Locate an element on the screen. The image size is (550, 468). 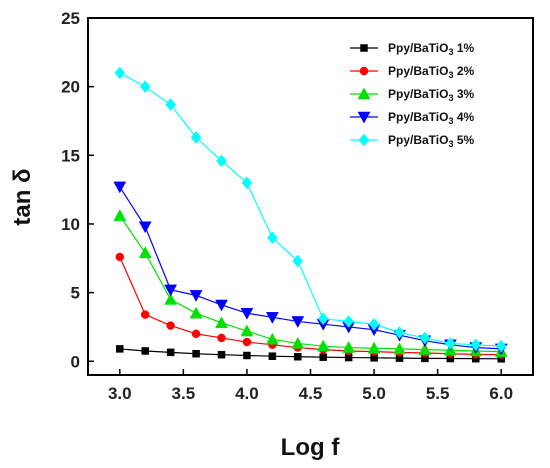
legend-item: Ppy/BaTiO3 5% is located at coordinates (412, 141).